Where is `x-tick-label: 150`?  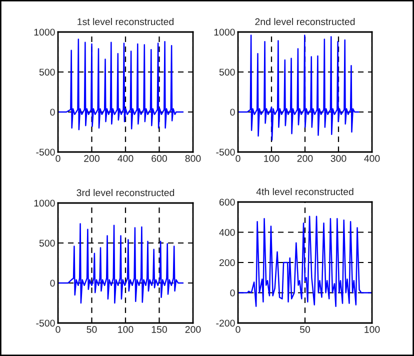 x-tick-label: 150 is located at coordinates (159, 329).